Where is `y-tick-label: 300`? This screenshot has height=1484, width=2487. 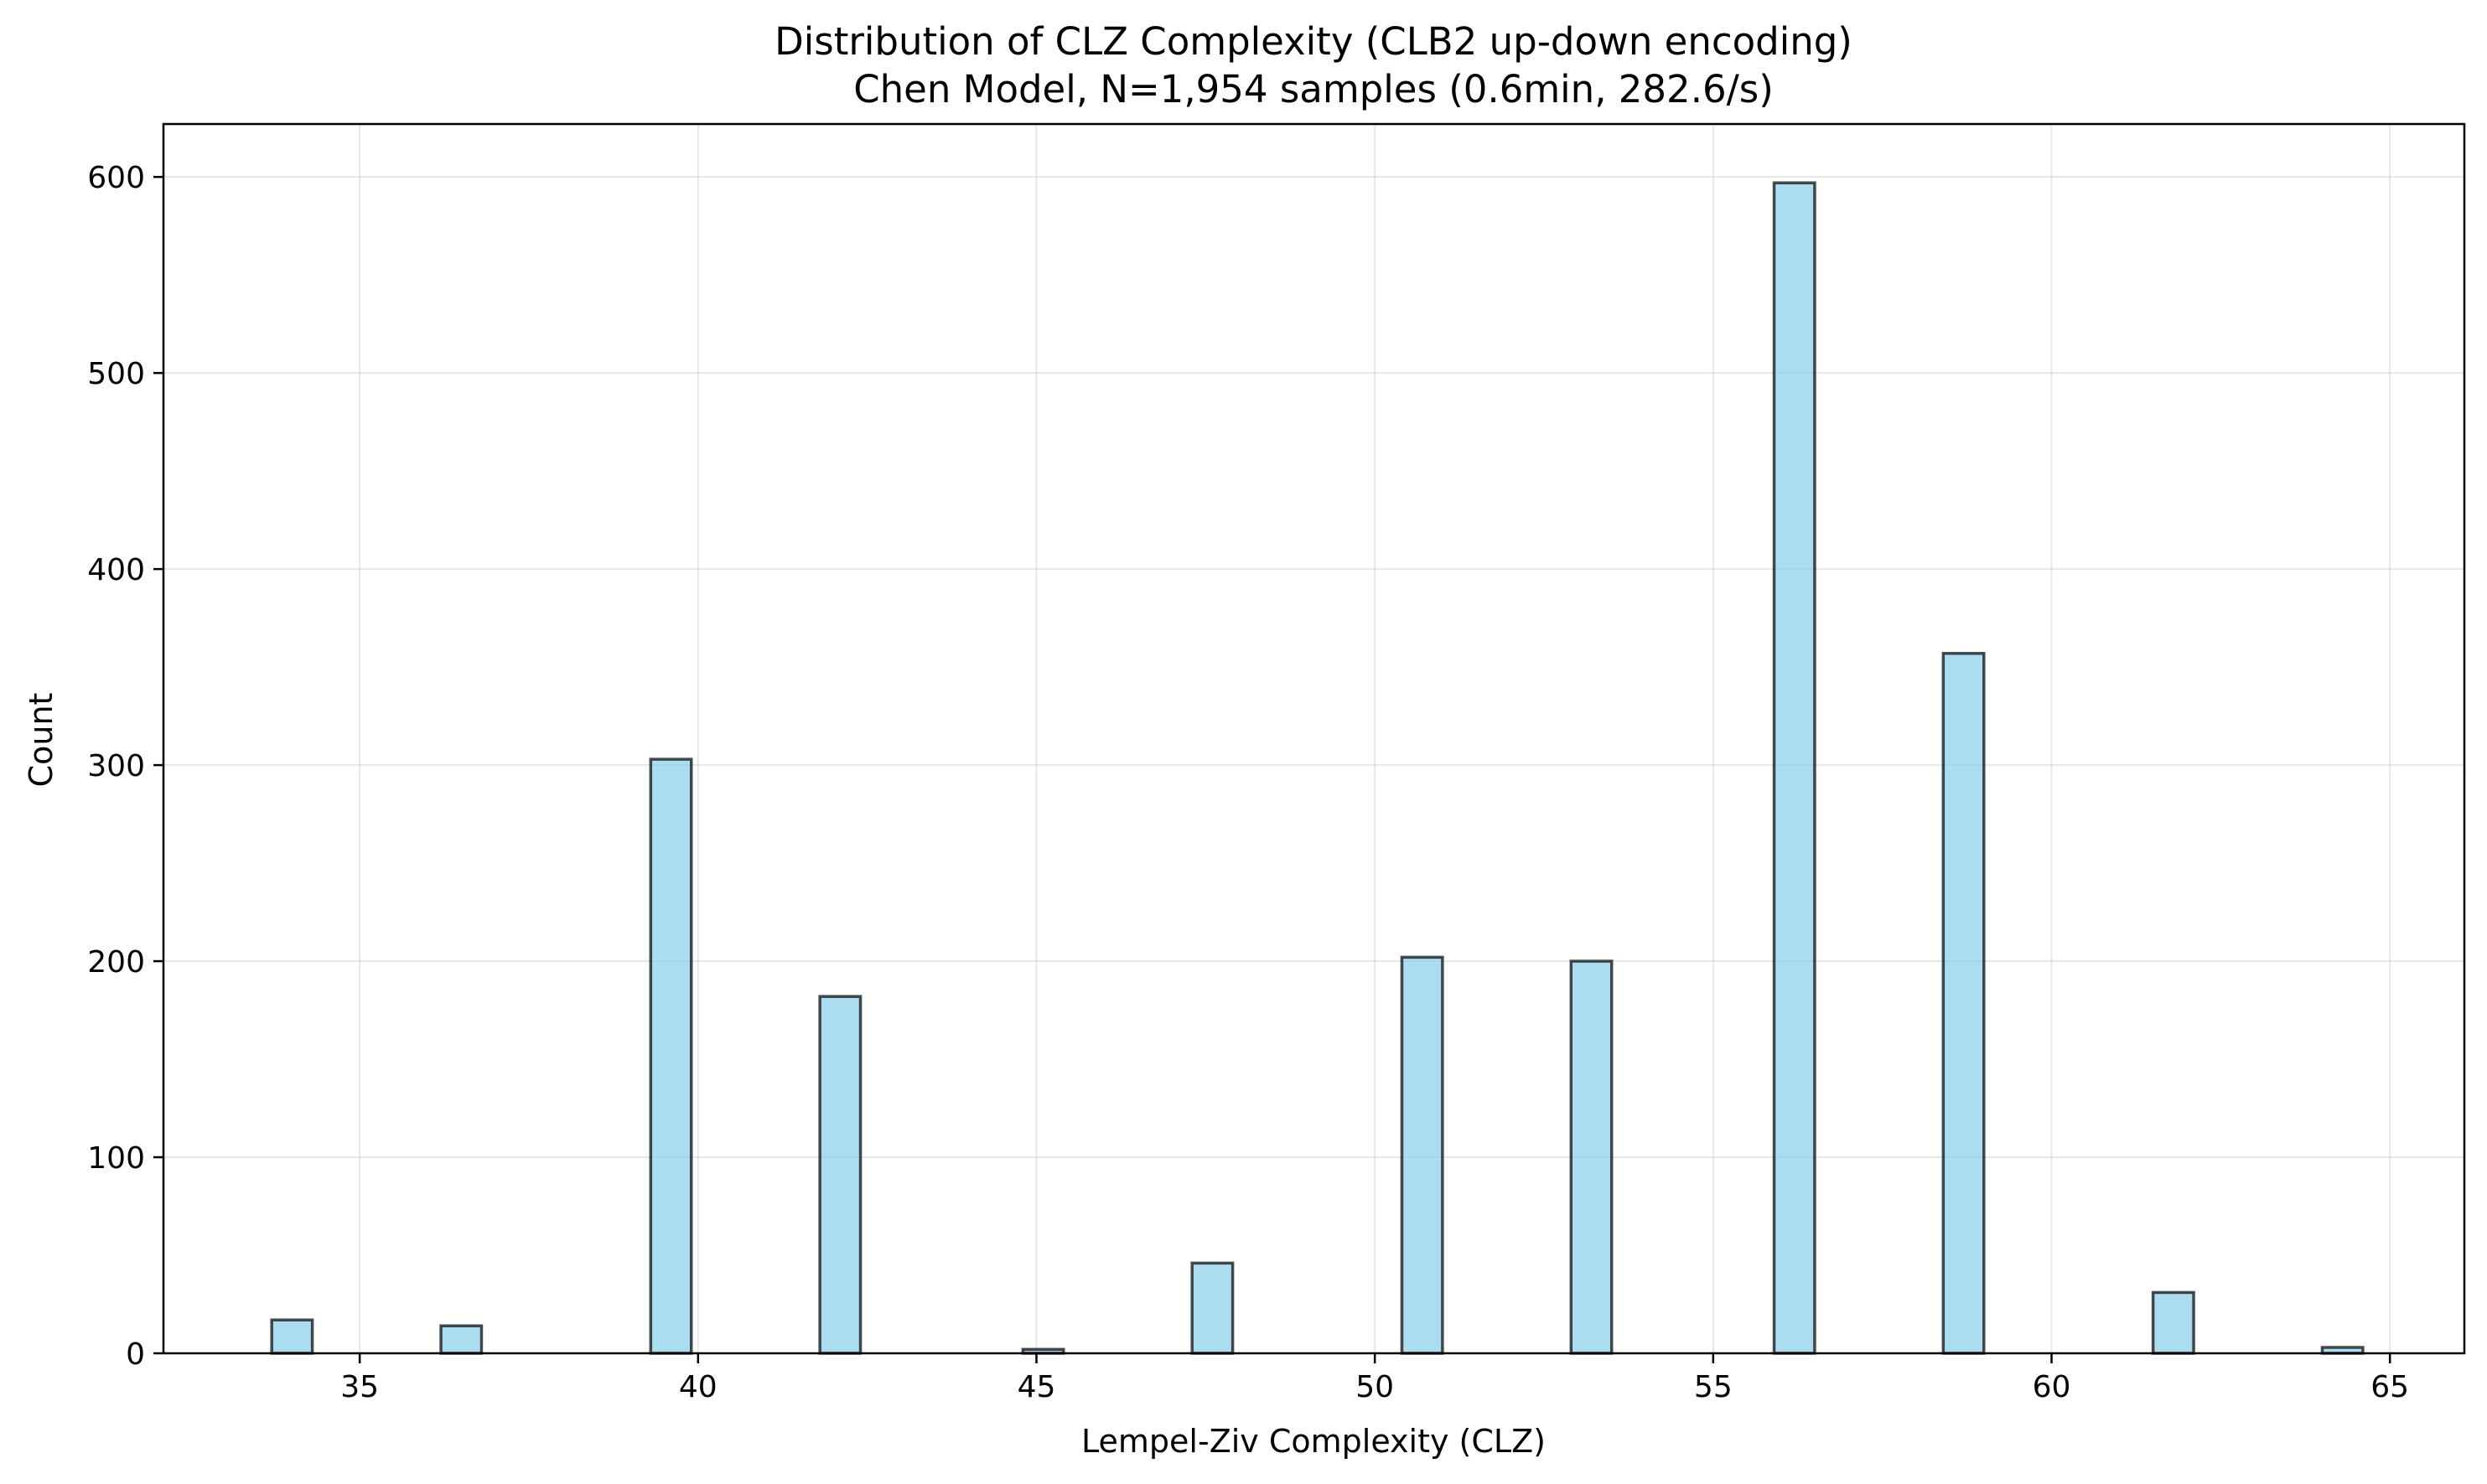
y-tick-label: 300 is located at coordinates (116, 766).